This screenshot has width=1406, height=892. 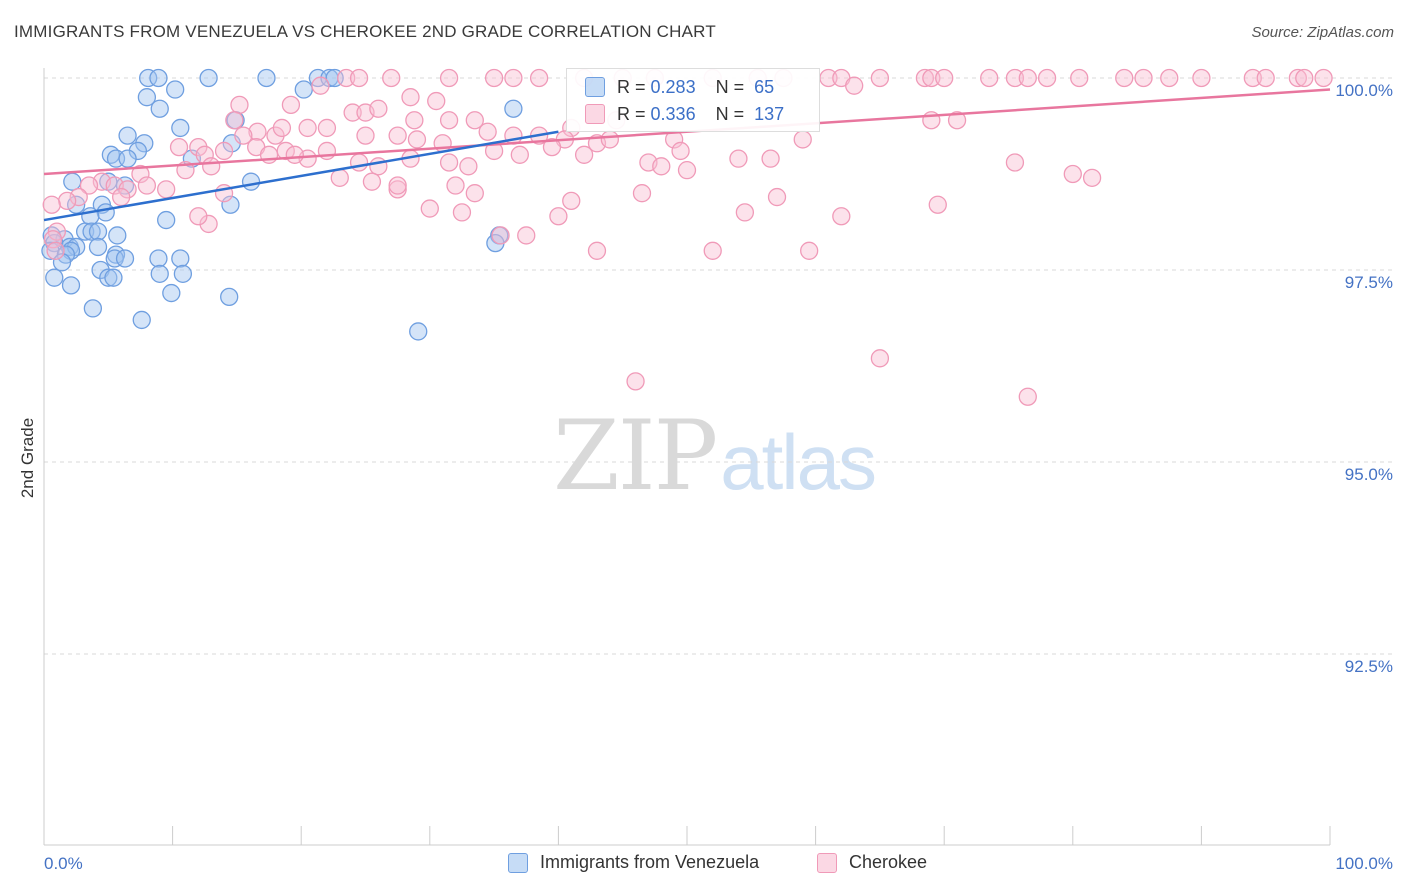 I want to click on legend-item-cherokee: Cherokee, so click(x=872, y=862).